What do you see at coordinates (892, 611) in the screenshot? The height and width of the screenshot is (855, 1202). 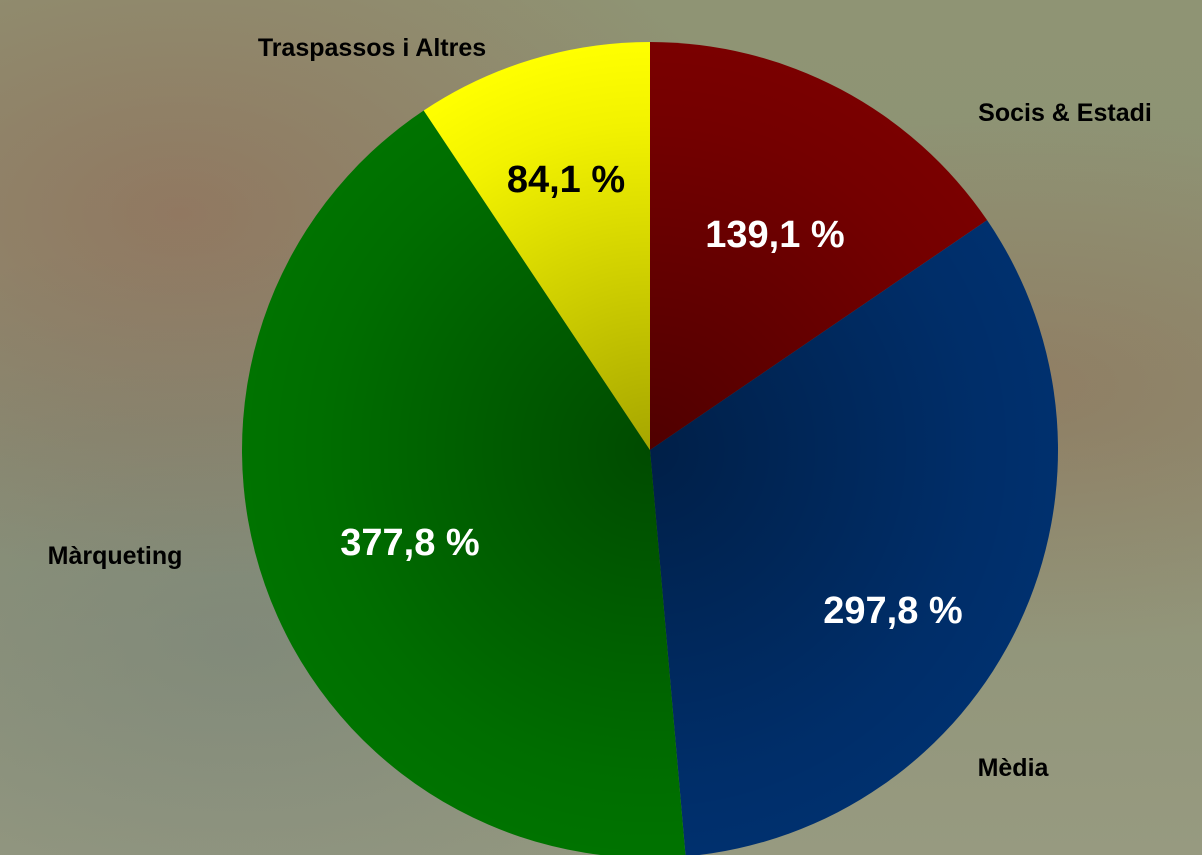 I see `value-label: 297,8 %` at bounding box center [892, 611].